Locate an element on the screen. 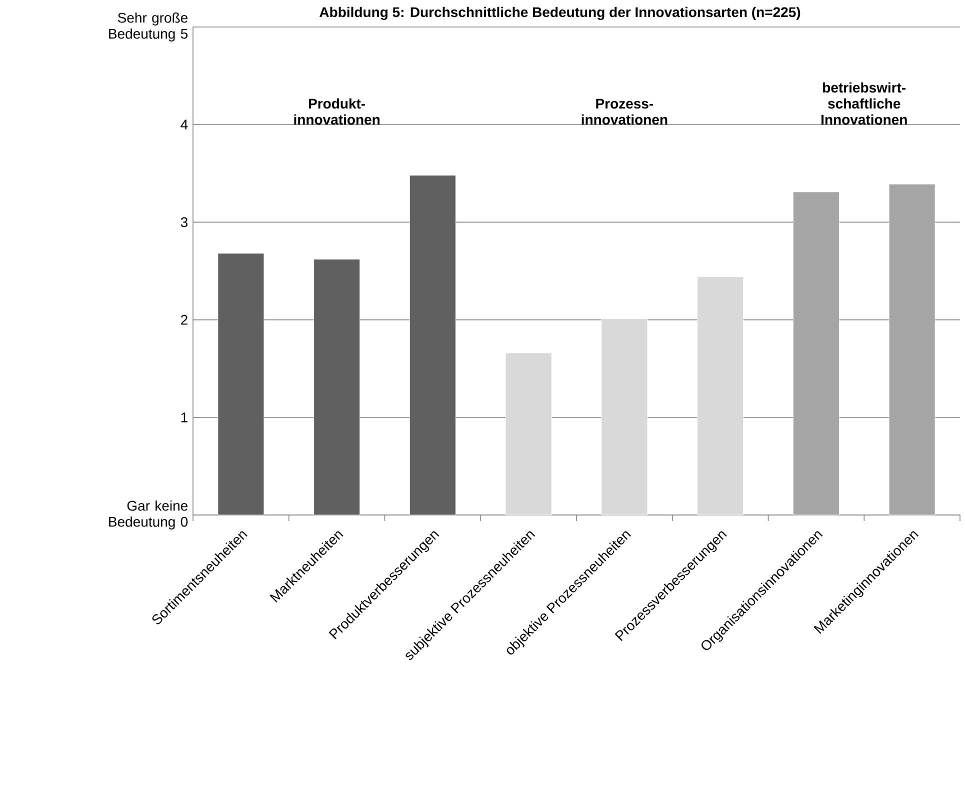 The height and width of the screenshot is (787, 965). chart-title: Abbildung 5: Durchschnittliche Bedeutung der Innovationsarten (n=225) is located at coordinates (560, 13).